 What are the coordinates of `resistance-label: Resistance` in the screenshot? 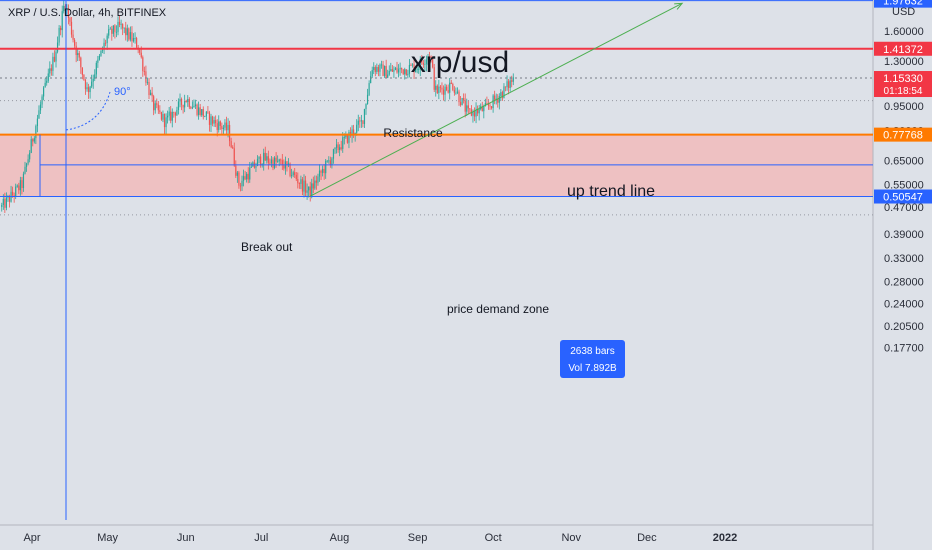 It's located at (413, 133).